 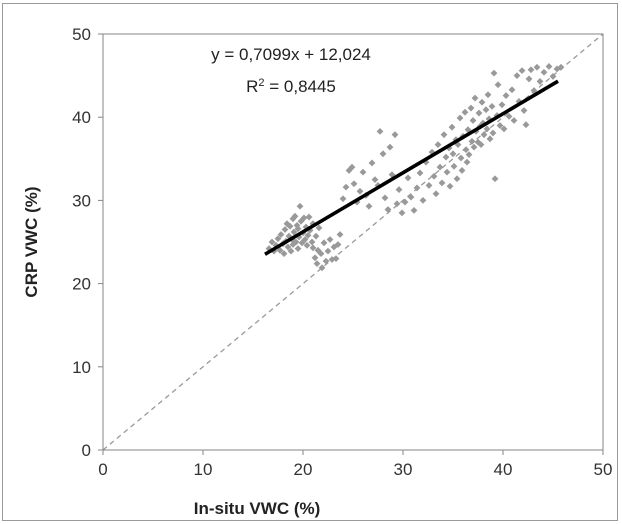 I want to click on r-squared-label: R2 = 0,8445, so click(x=291, y=86).